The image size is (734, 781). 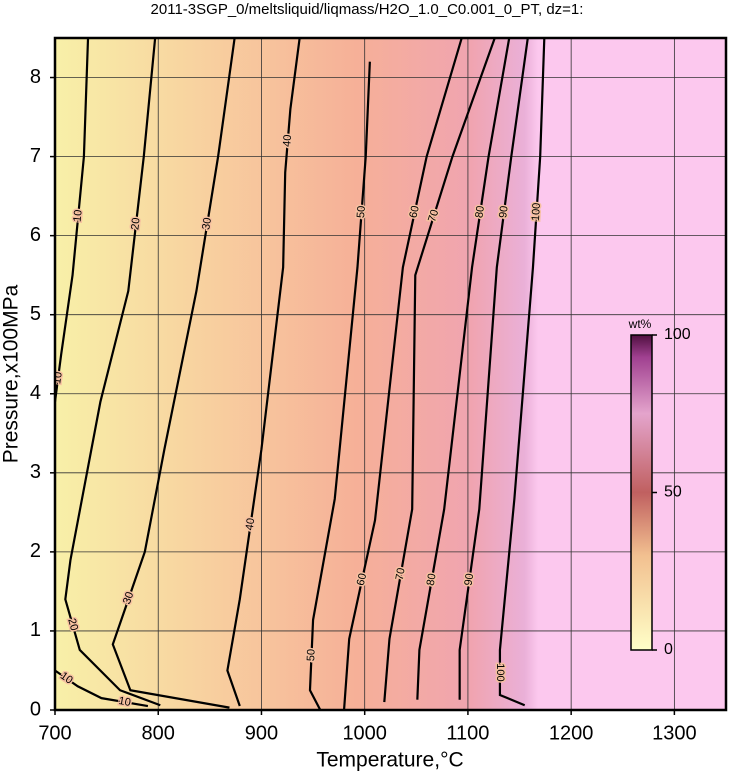 I want to click on y-tick-label: 2, so click(x=35, y=551).